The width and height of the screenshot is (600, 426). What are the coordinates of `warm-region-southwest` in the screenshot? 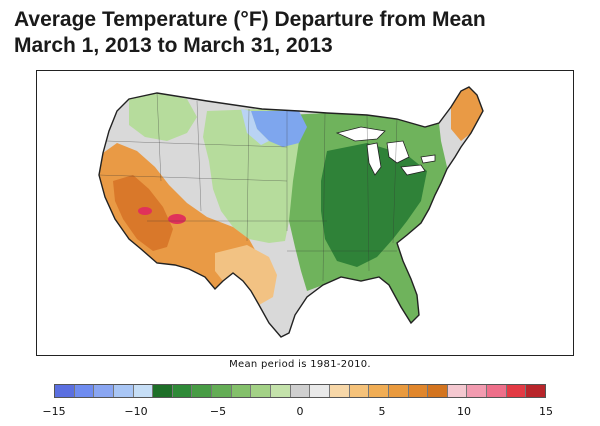 It's located at (246, 275).